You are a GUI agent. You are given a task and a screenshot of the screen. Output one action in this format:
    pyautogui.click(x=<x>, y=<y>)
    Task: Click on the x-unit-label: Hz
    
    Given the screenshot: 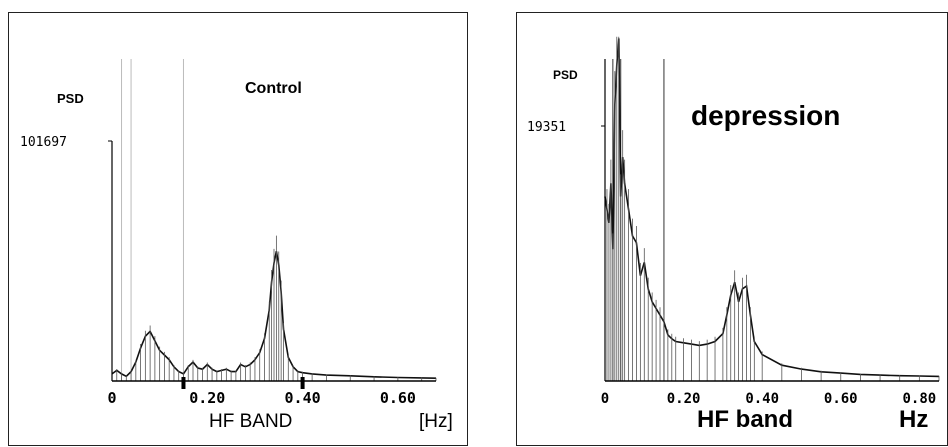 What is the action you would take?
    pyautogui.click(x=913, y=419)
    